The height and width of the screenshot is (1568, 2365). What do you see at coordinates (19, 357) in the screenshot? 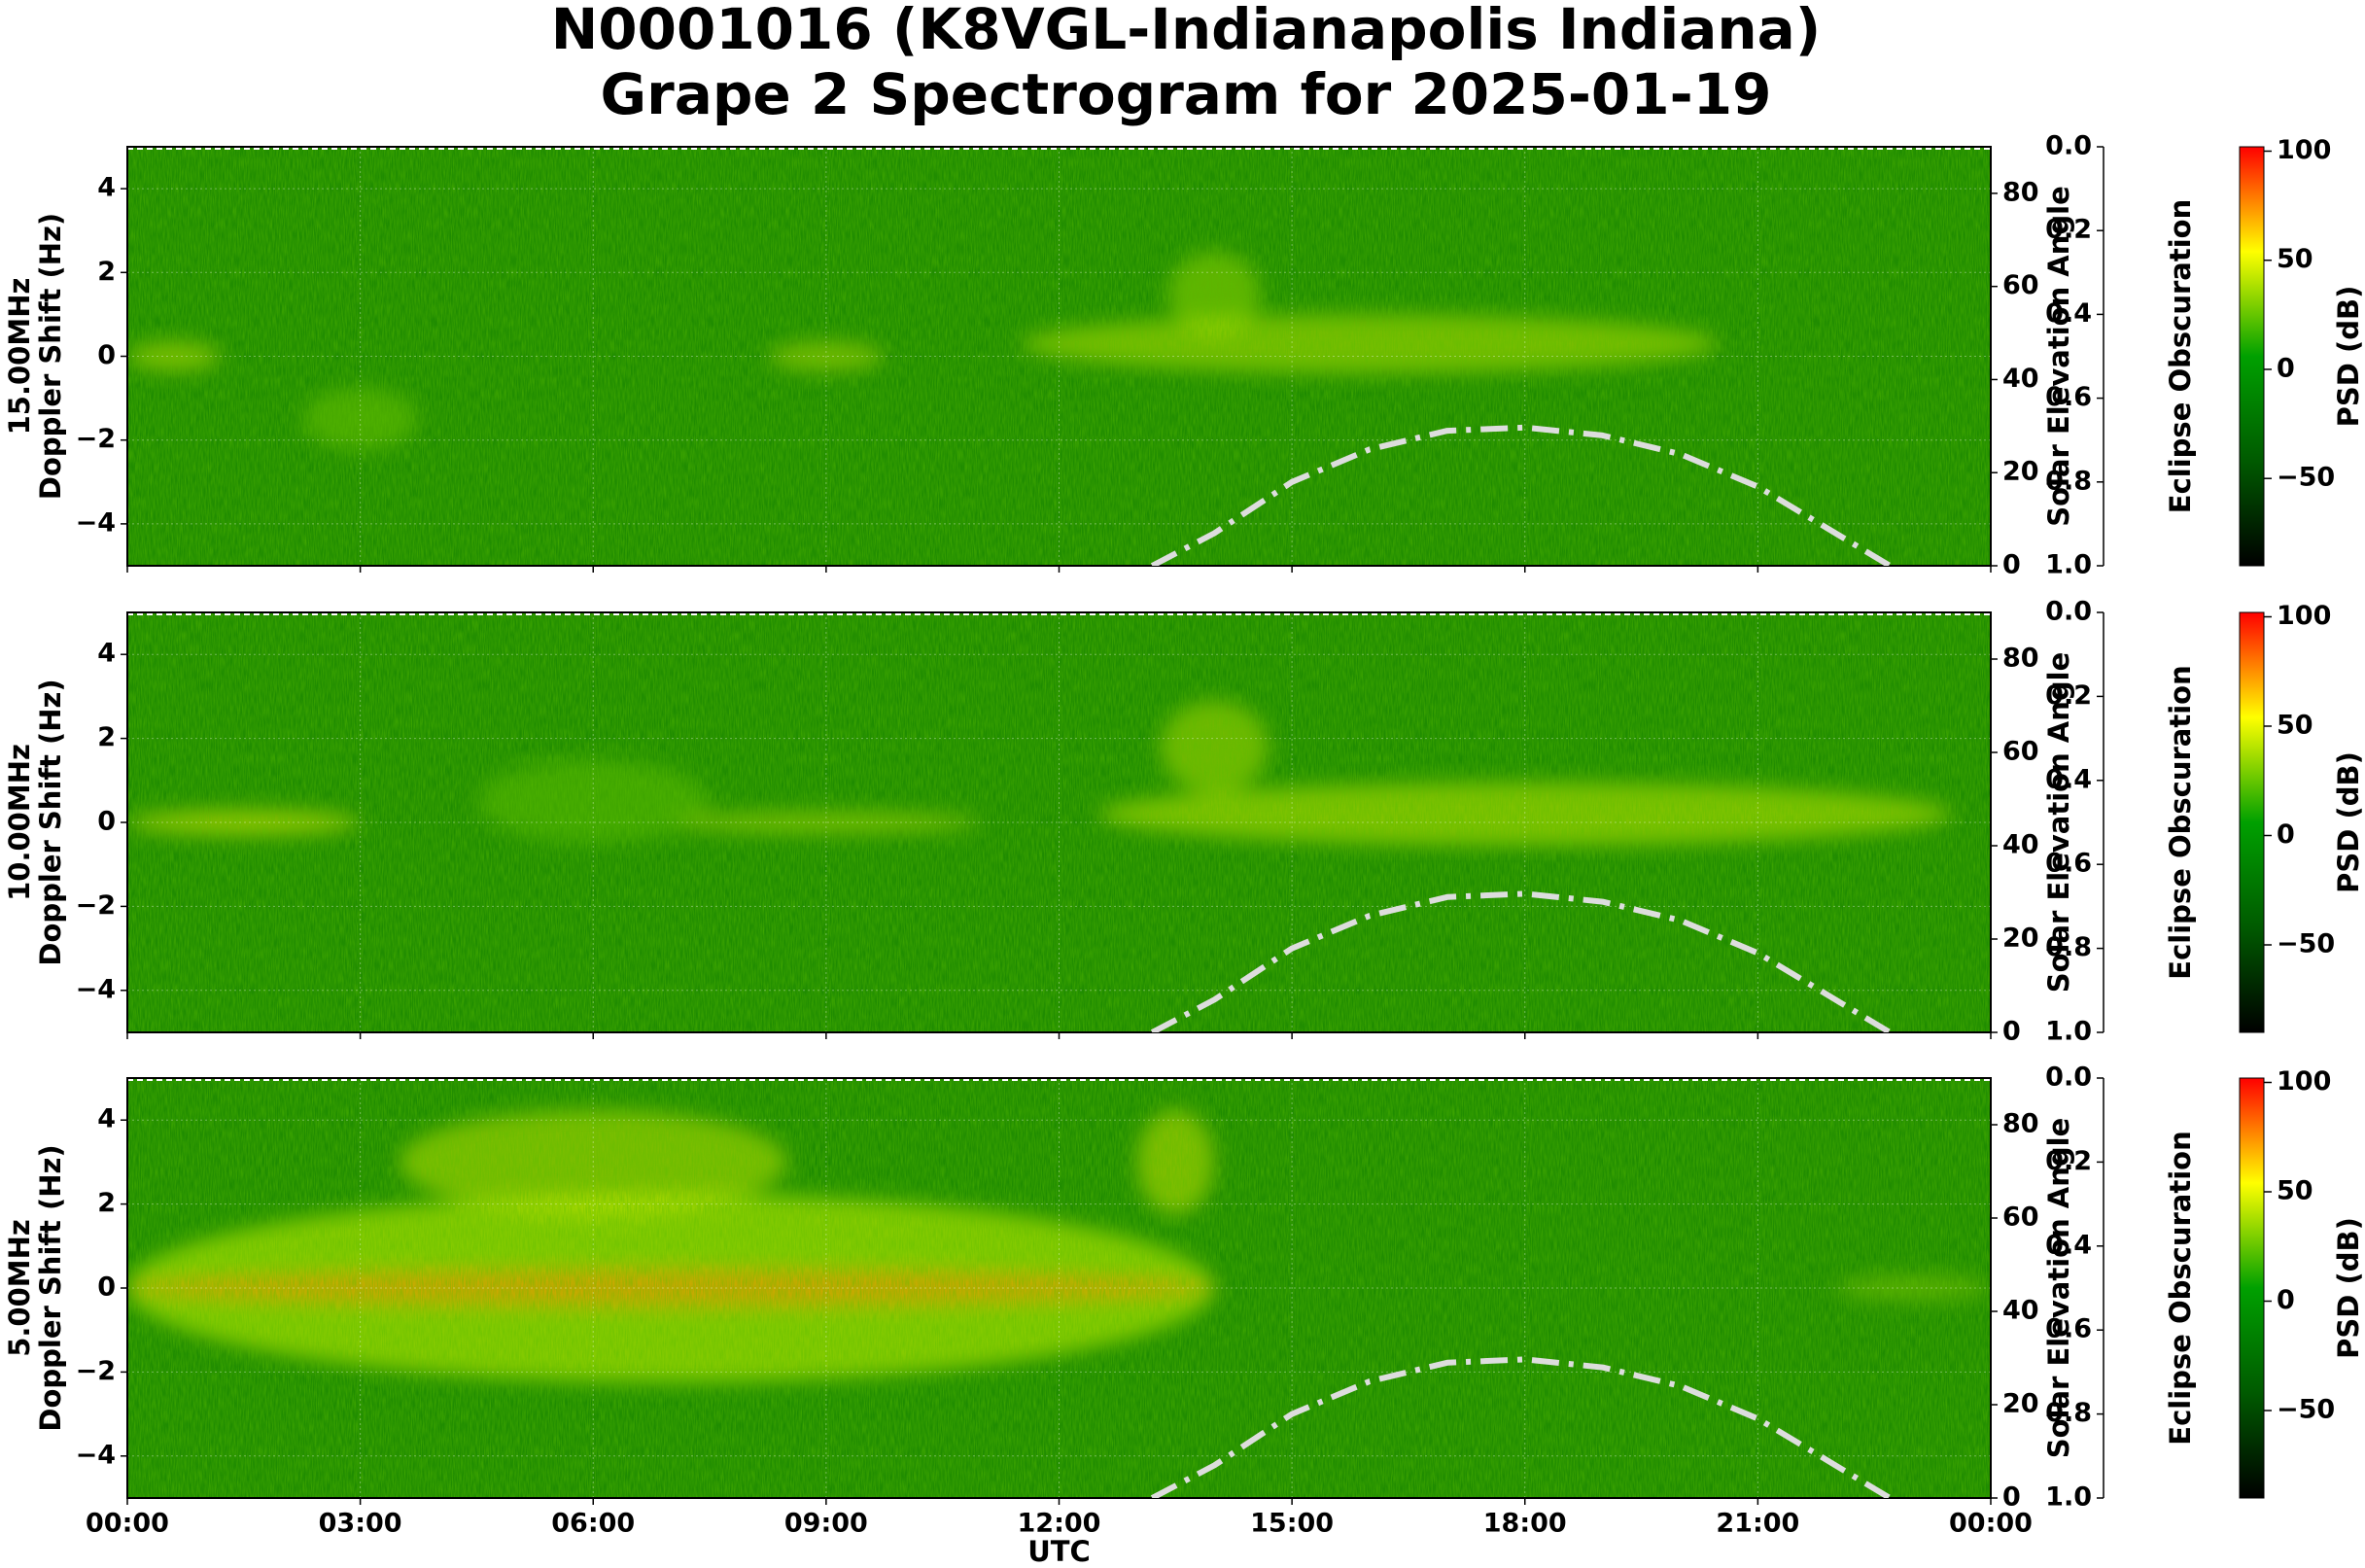
I see `y-axis-label: 15.00MHz` at bounding box center [19, 357].